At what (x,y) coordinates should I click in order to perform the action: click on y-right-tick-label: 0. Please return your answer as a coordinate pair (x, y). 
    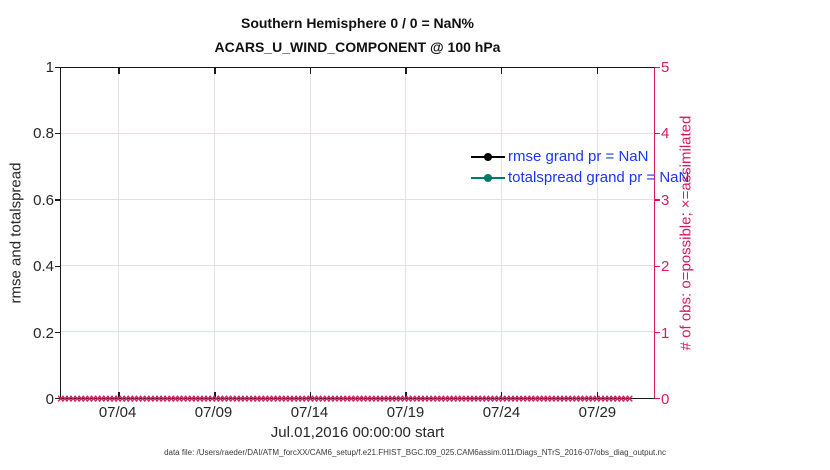
    Looking at the image, I should click on (665, 399).